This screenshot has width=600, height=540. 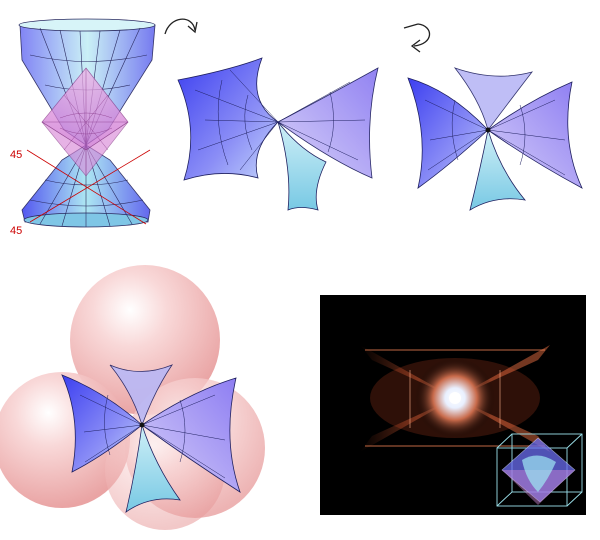 What do you see at coordinates (141, 395) in the screenshot?
I see `cluster-top-wing` at bounding box center [141, 395].